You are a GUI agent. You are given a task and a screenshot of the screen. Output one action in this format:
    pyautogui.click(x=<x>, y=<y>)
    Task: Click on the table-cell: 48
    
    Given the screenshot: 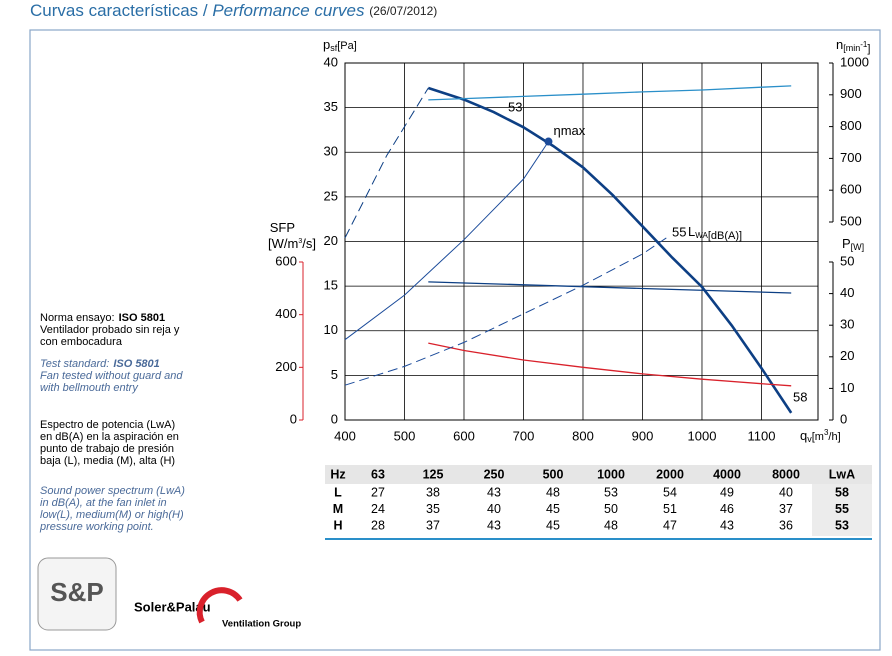 What is the action you would take?
    pyautogui.click(x=611, y=525)
    